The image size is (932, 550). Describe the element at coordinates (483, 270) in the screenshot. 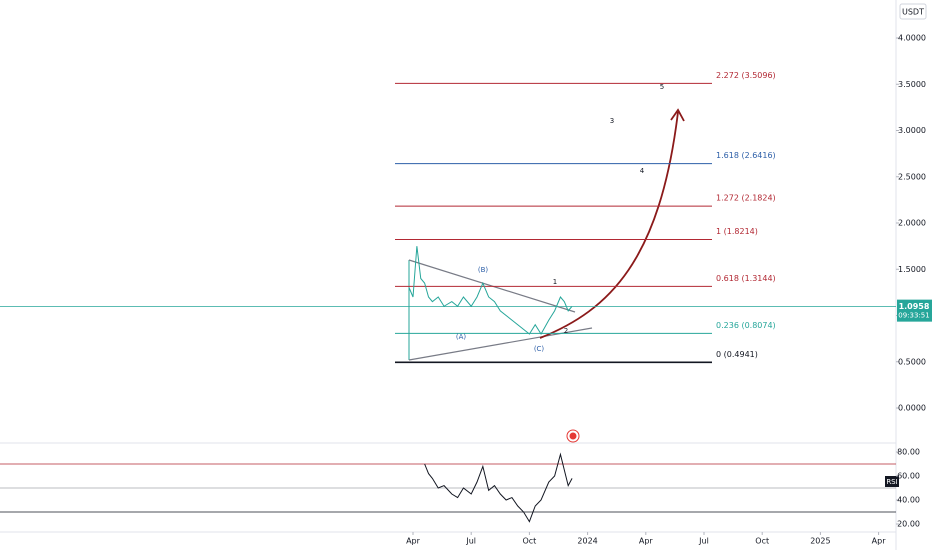

I see `wave-label: (B)` at that location.